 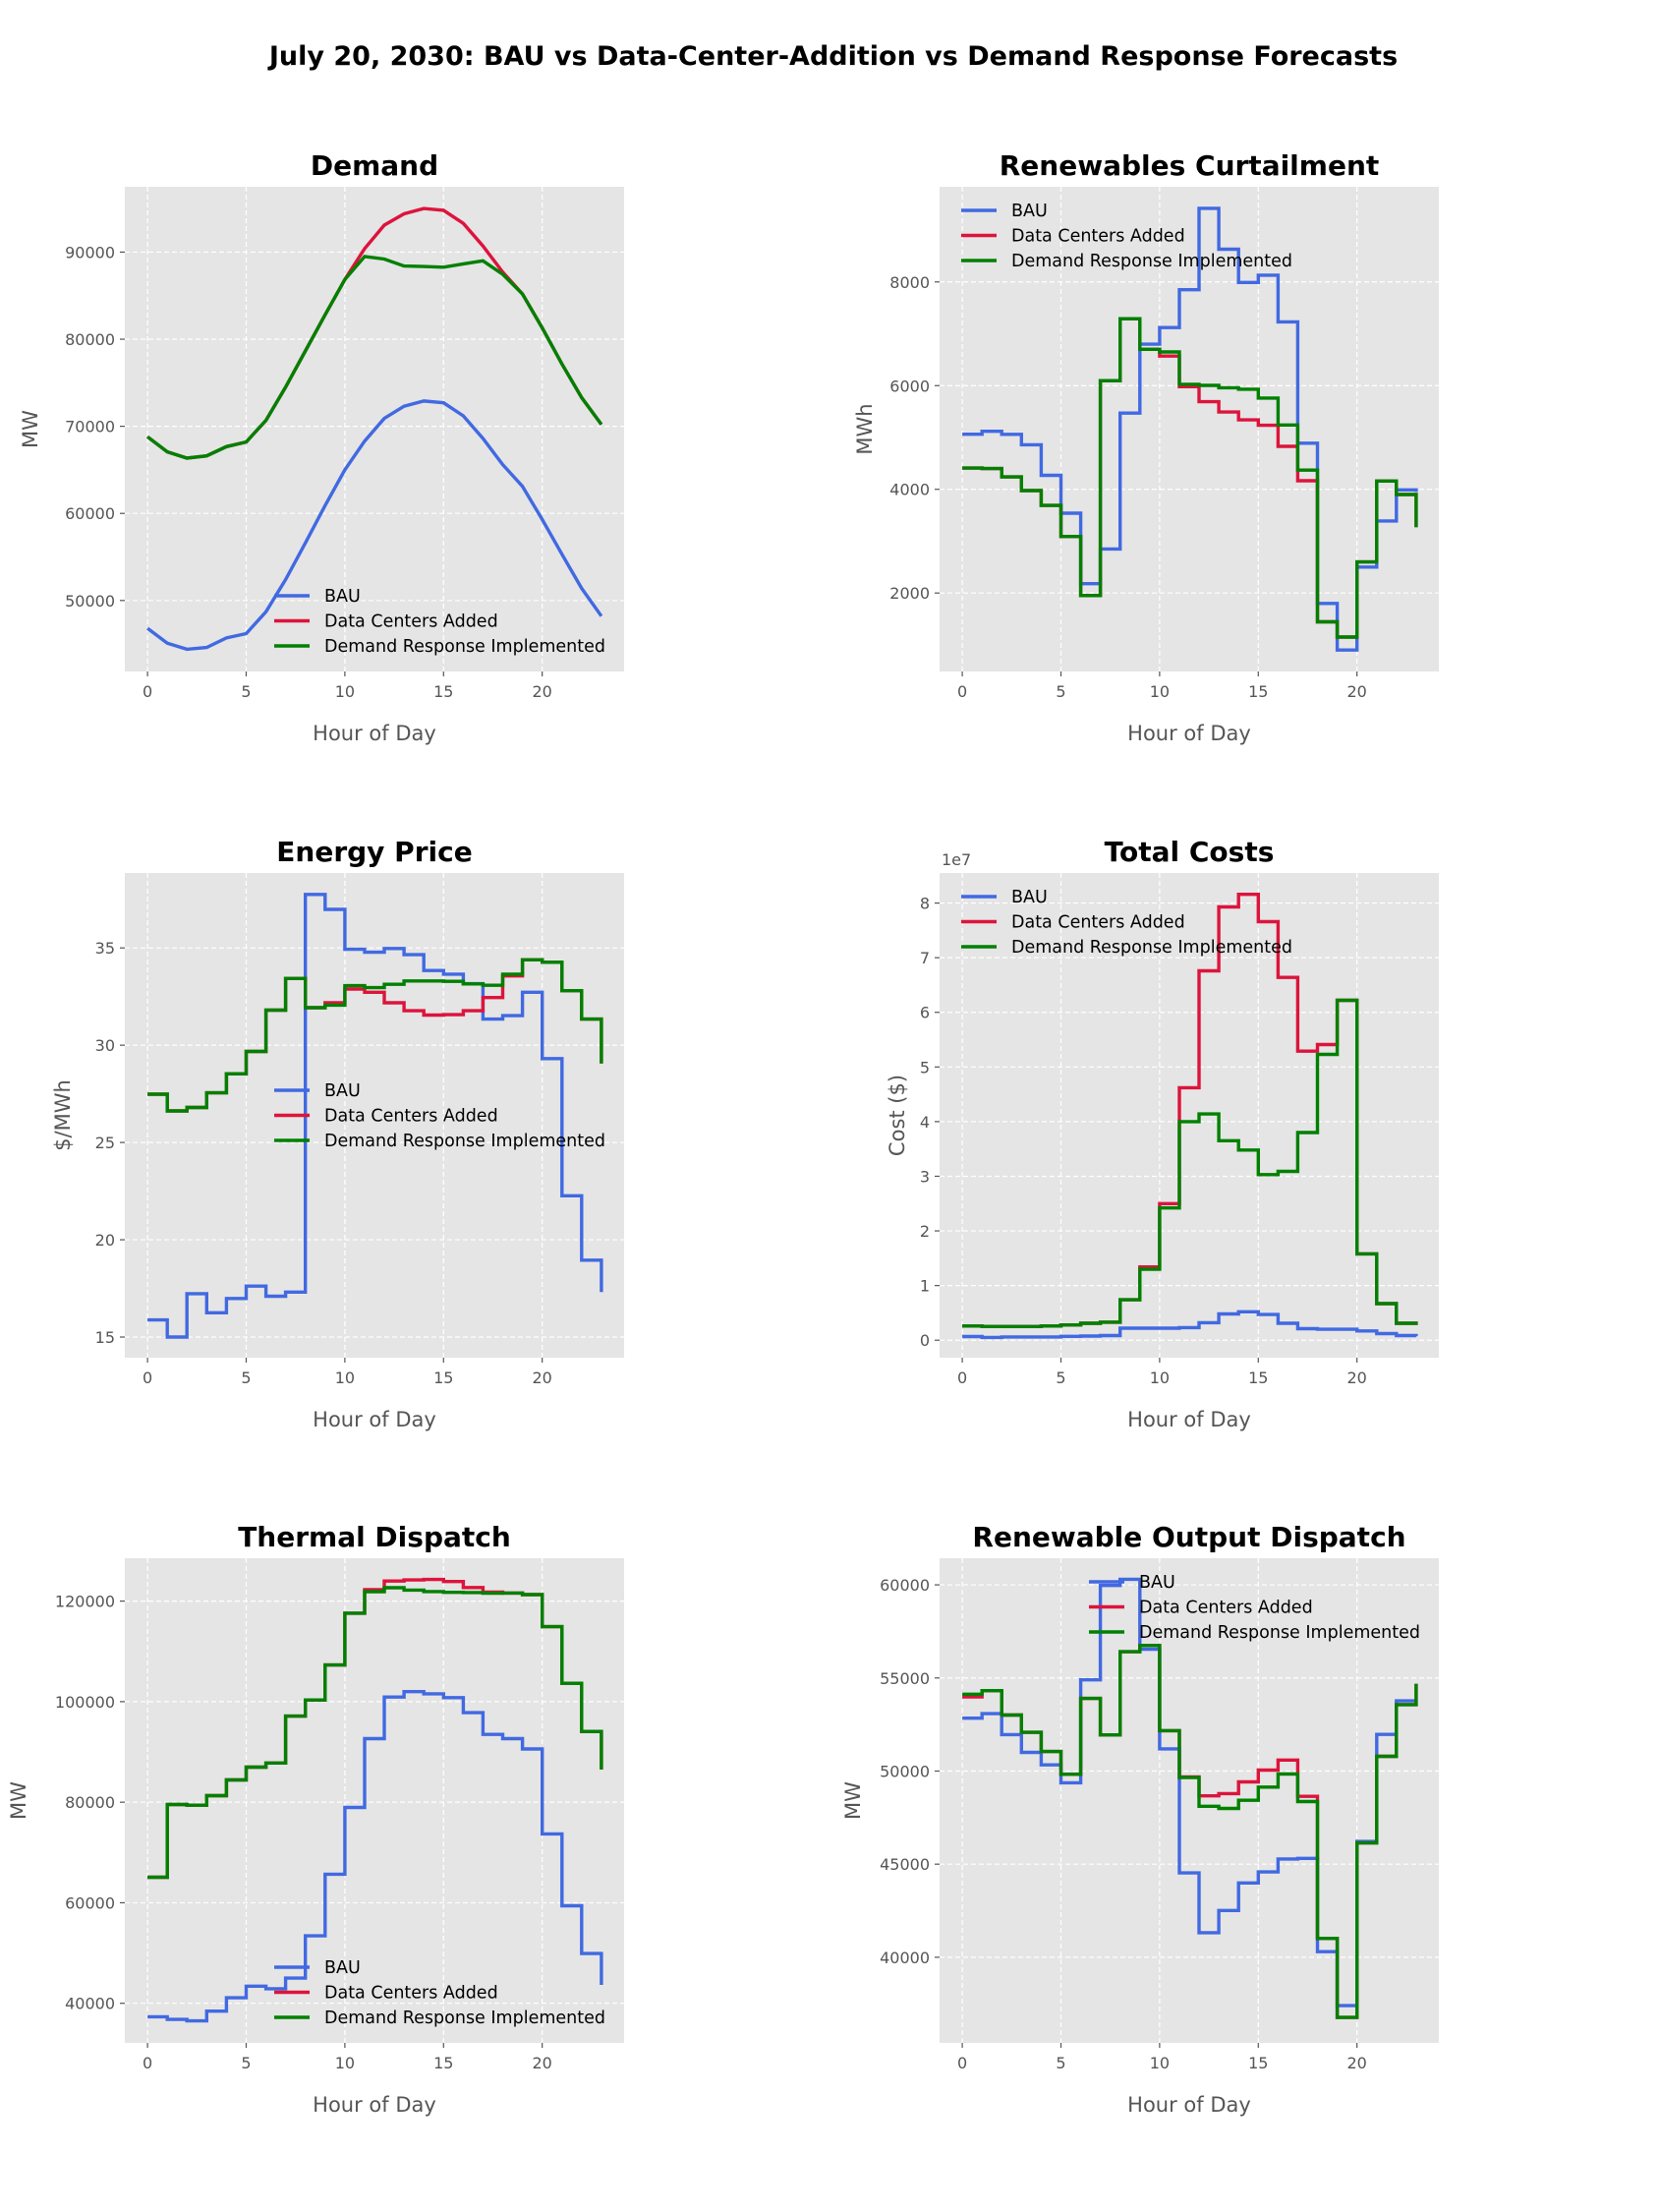 I want to click on y-tick-label: 2, so click(x=925, y=1232).